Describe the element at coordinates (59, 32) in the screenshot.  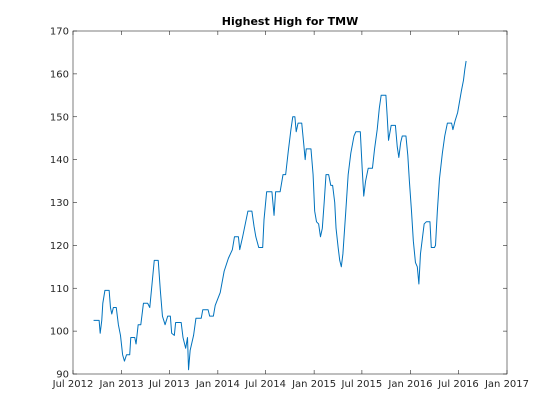
I see `y-tick-label: 170` at that location.